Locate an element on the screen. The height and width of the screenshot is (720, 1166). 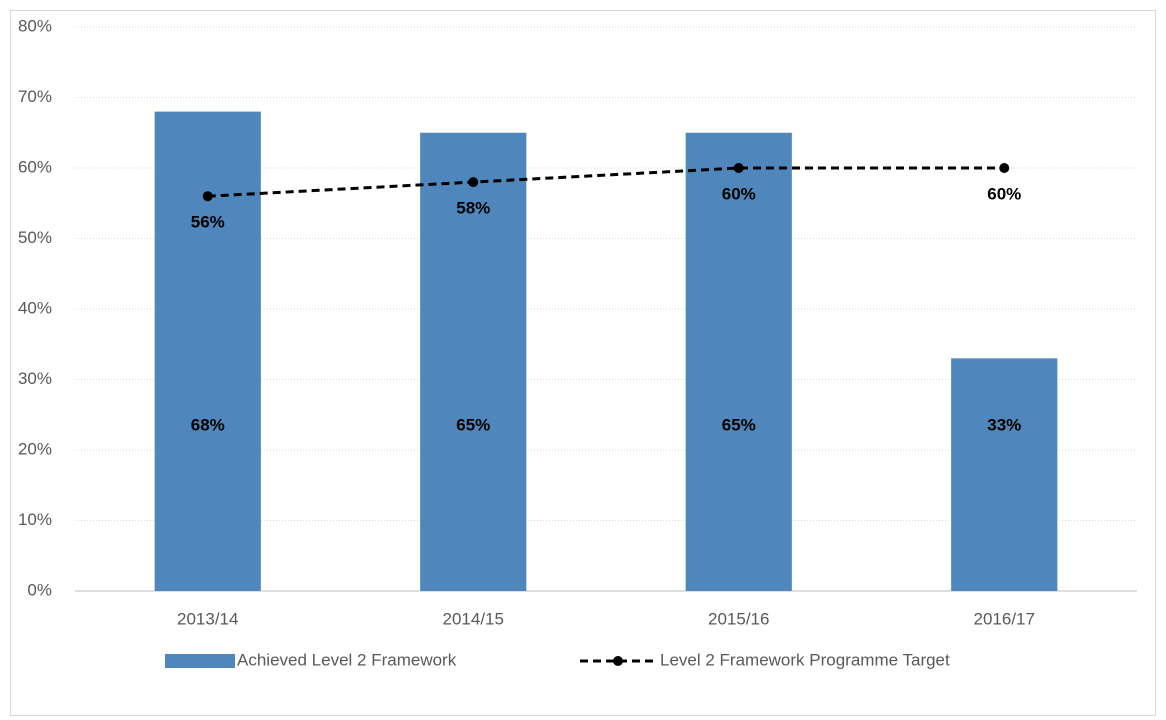
x-tick-label: 2015/16 is located at coordinates (738, 618).